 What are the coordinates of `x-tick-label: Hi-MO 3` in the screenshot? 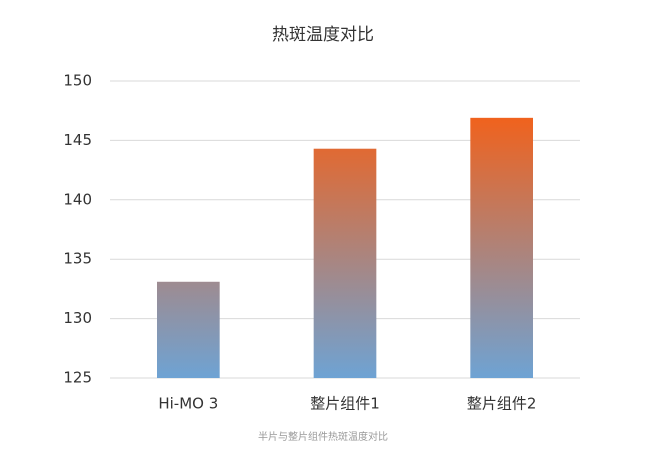 It's located at (188, 404).